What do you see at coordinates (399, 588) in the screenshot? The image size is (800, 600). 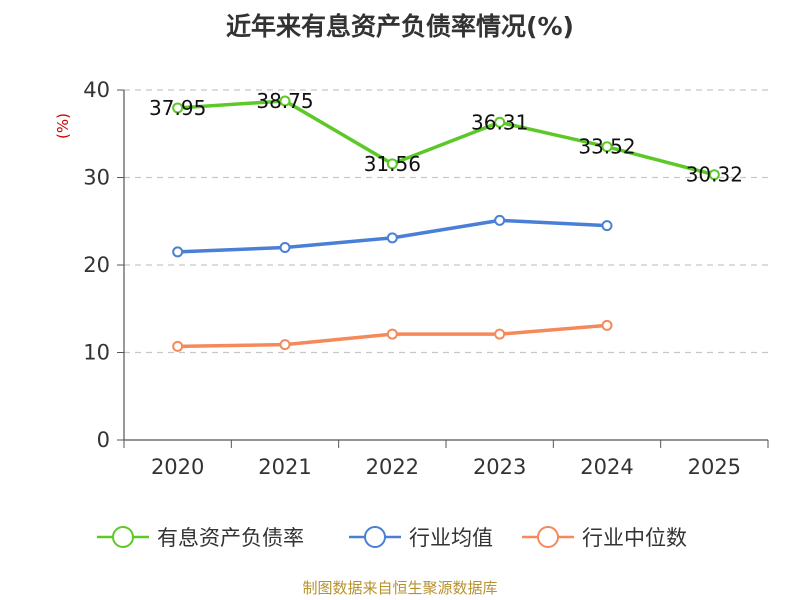 I see `source-note: 制图数据来自恒生聚源数据库` at bounding box center [399, 588].